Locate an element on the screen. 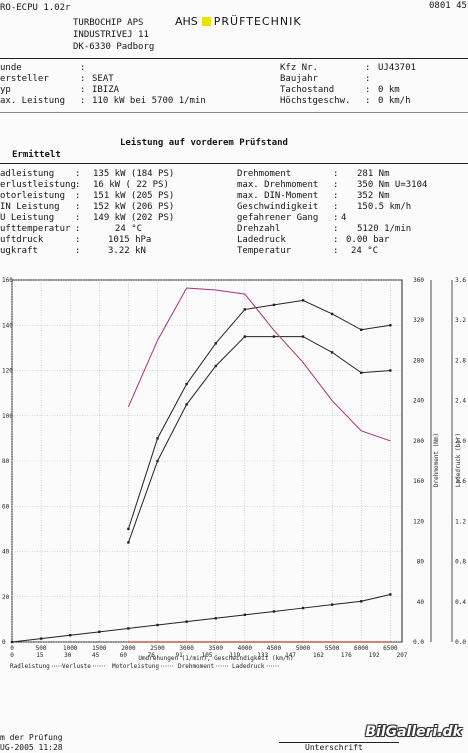 This screenshot has width=468, height=753. y-tick-label: 80 is located at coordinates (6, 461).